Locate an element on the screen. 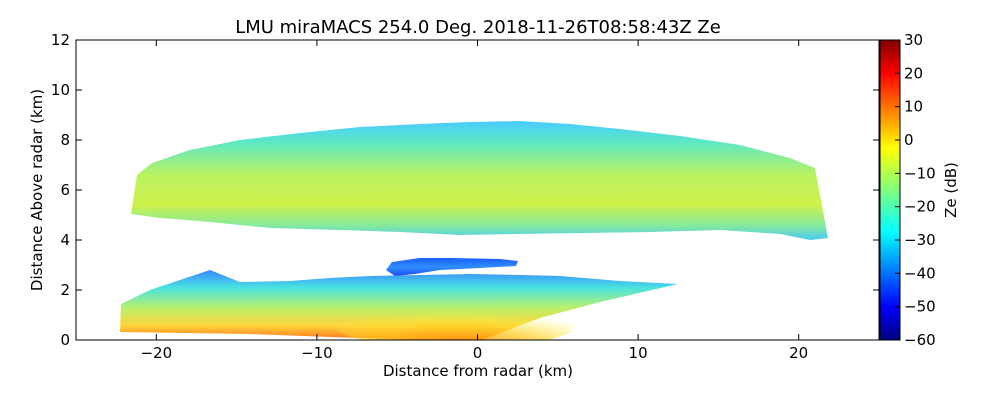  y-tick-label: 8 is located at coordinates (65, 140).